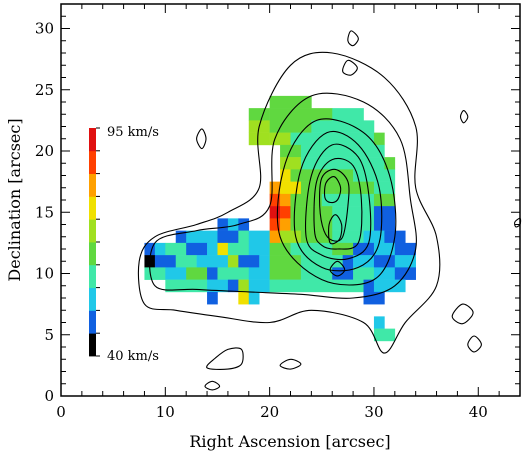  What do you see at coordinates (44, 274) in the screenshot?
I see `y-tick-label: 10` at bounding box center [44, 274].